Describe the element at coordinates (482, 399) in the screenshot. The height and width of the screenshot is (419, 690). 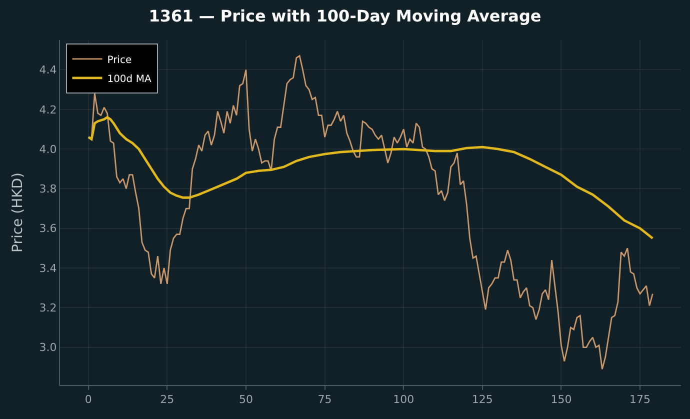
I see `x-tick-label: 125` at that location.